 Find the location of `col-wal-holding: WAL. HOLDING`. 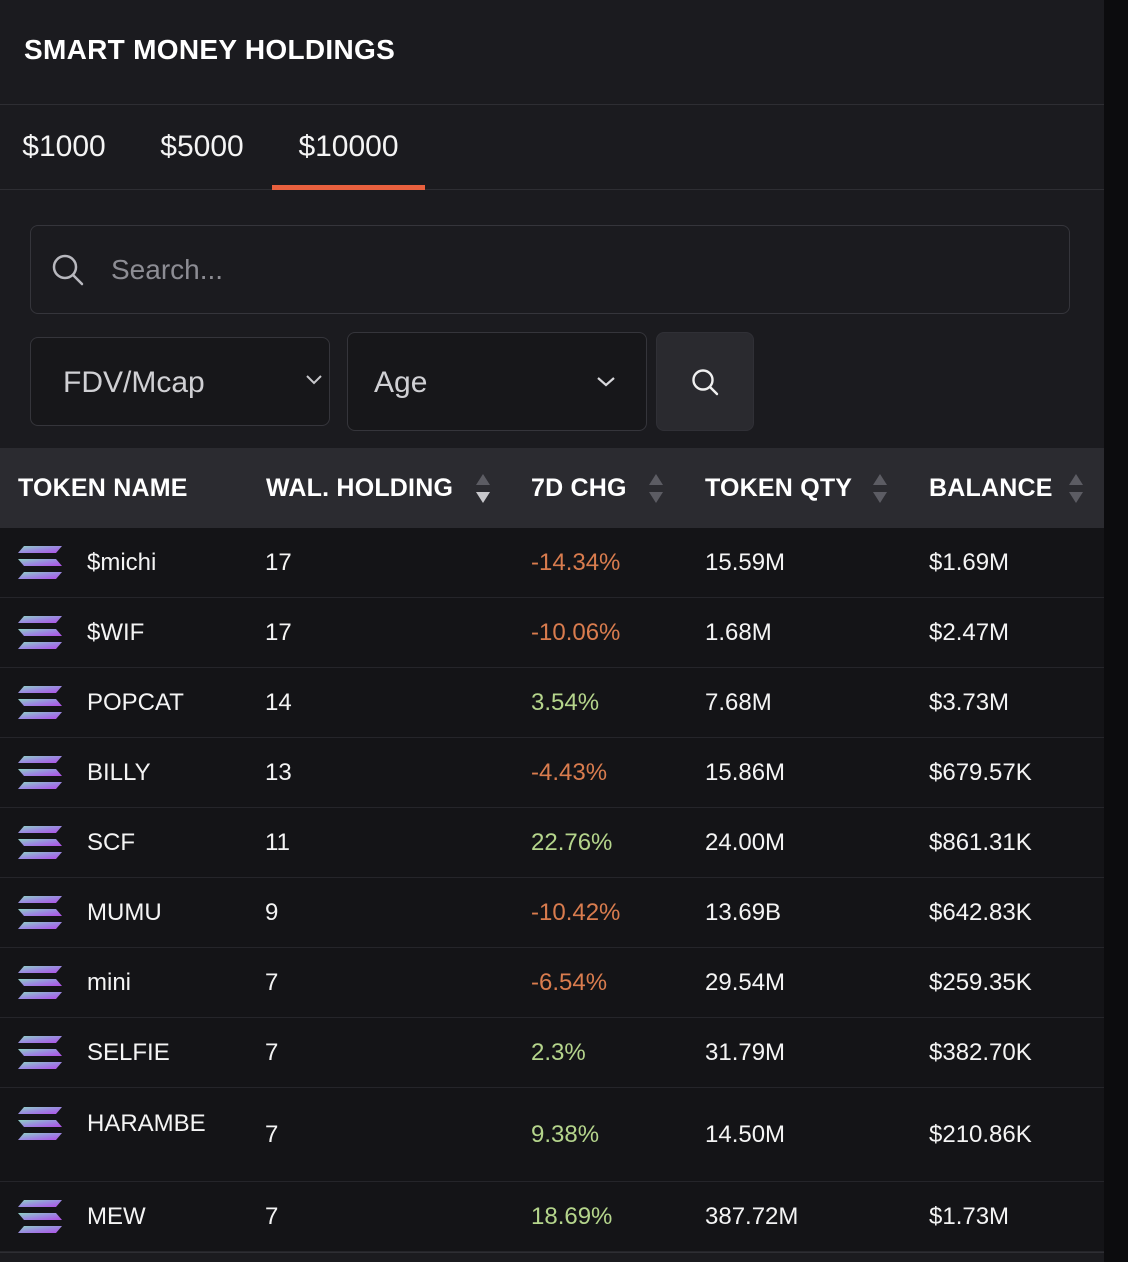

col-wal-holding: WAL. HOLDING is located at coordinates (360, 487).